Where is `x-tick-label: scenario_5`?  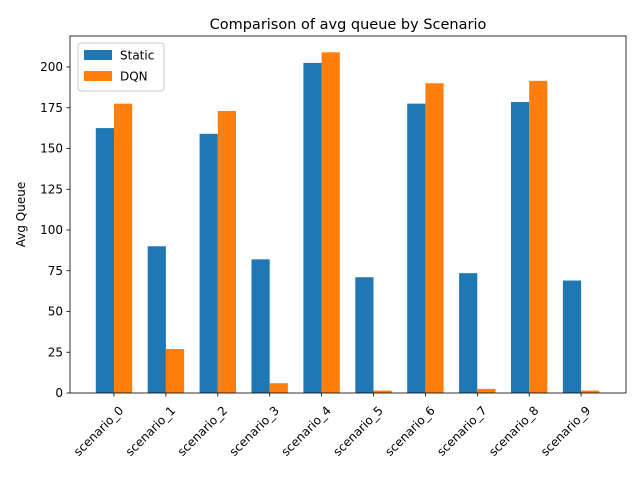 x-tick-label: scenario_5 is located at coordinates (357, 430).